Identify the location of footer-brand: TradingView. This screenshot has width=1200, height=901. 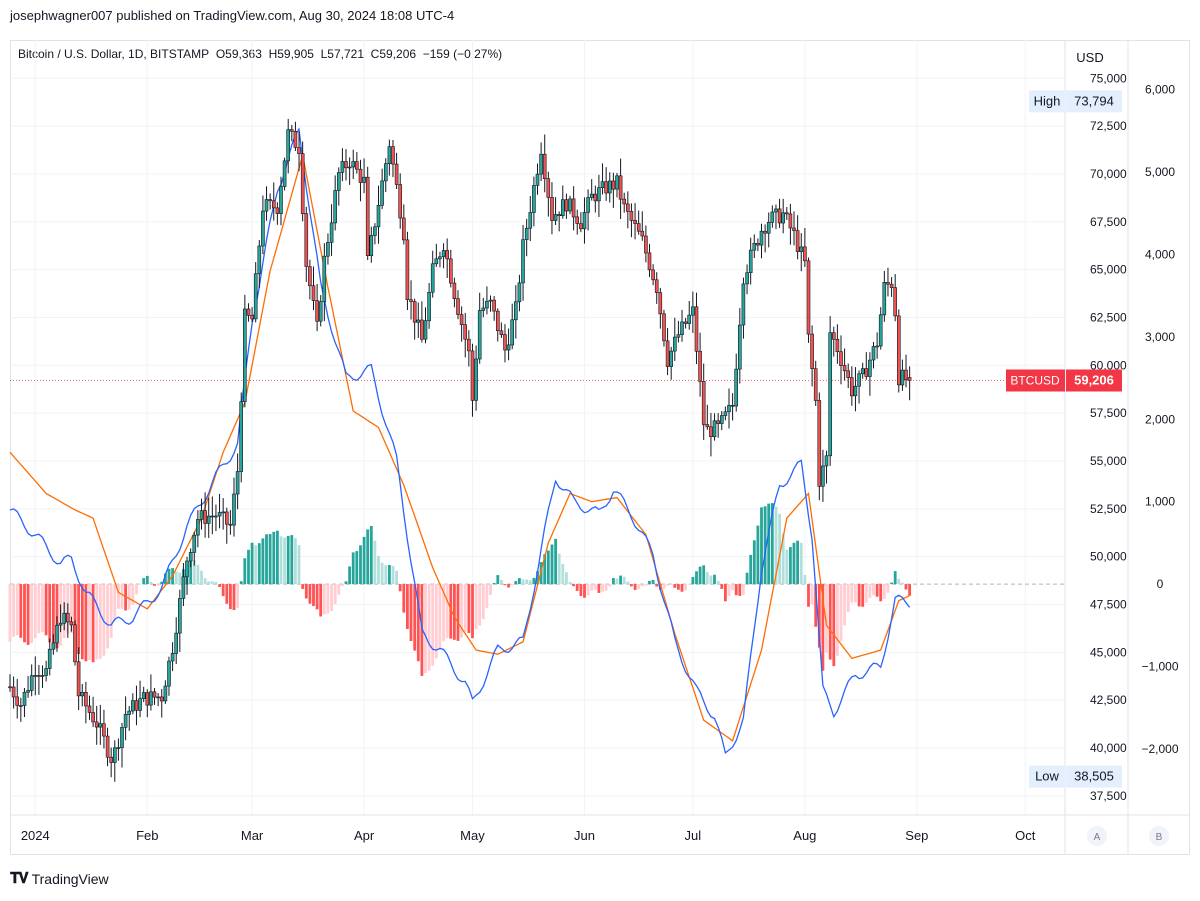
(70, 878).